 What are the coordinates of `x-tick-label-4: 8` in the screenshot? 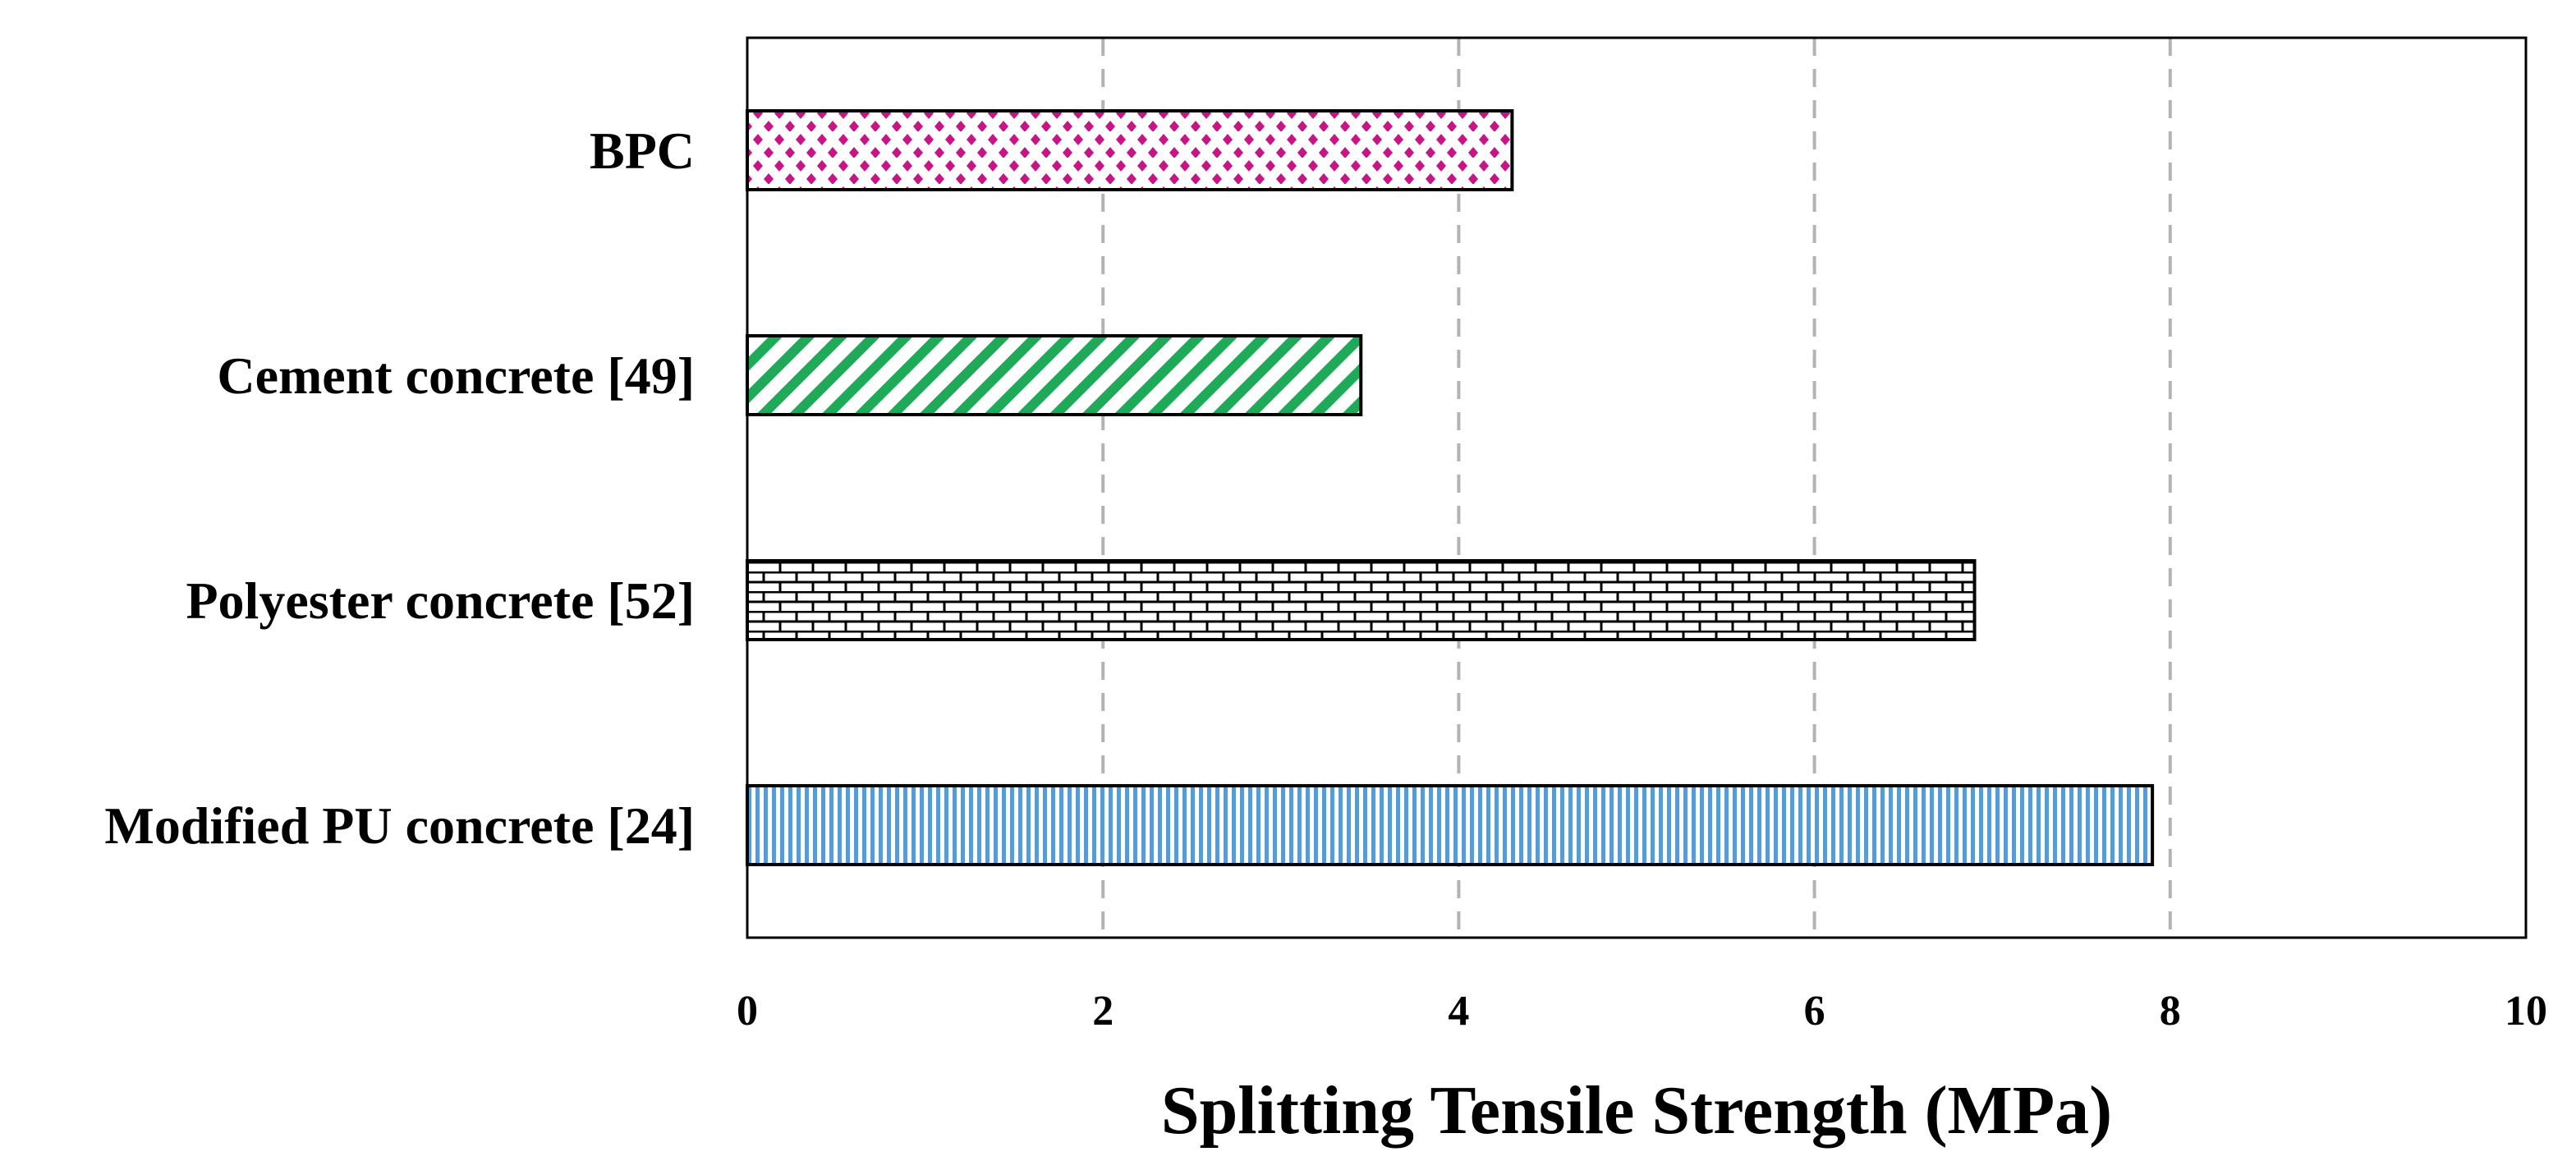 It's located at (2170, 1011).